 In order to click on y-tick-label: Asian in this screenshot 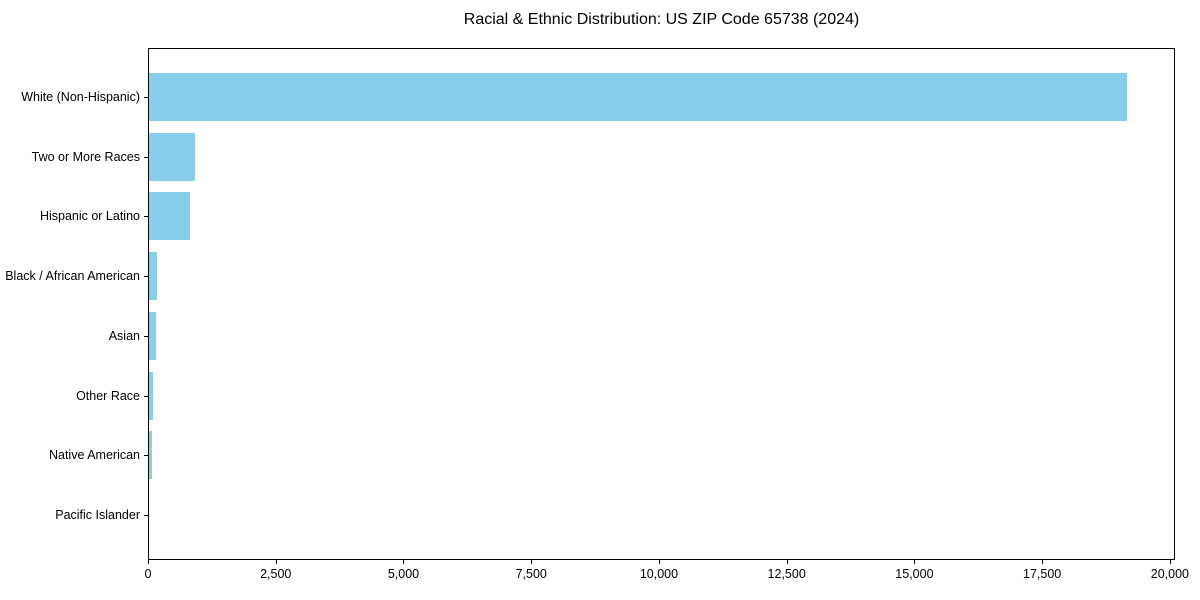, I will do `click(124, 335)`.